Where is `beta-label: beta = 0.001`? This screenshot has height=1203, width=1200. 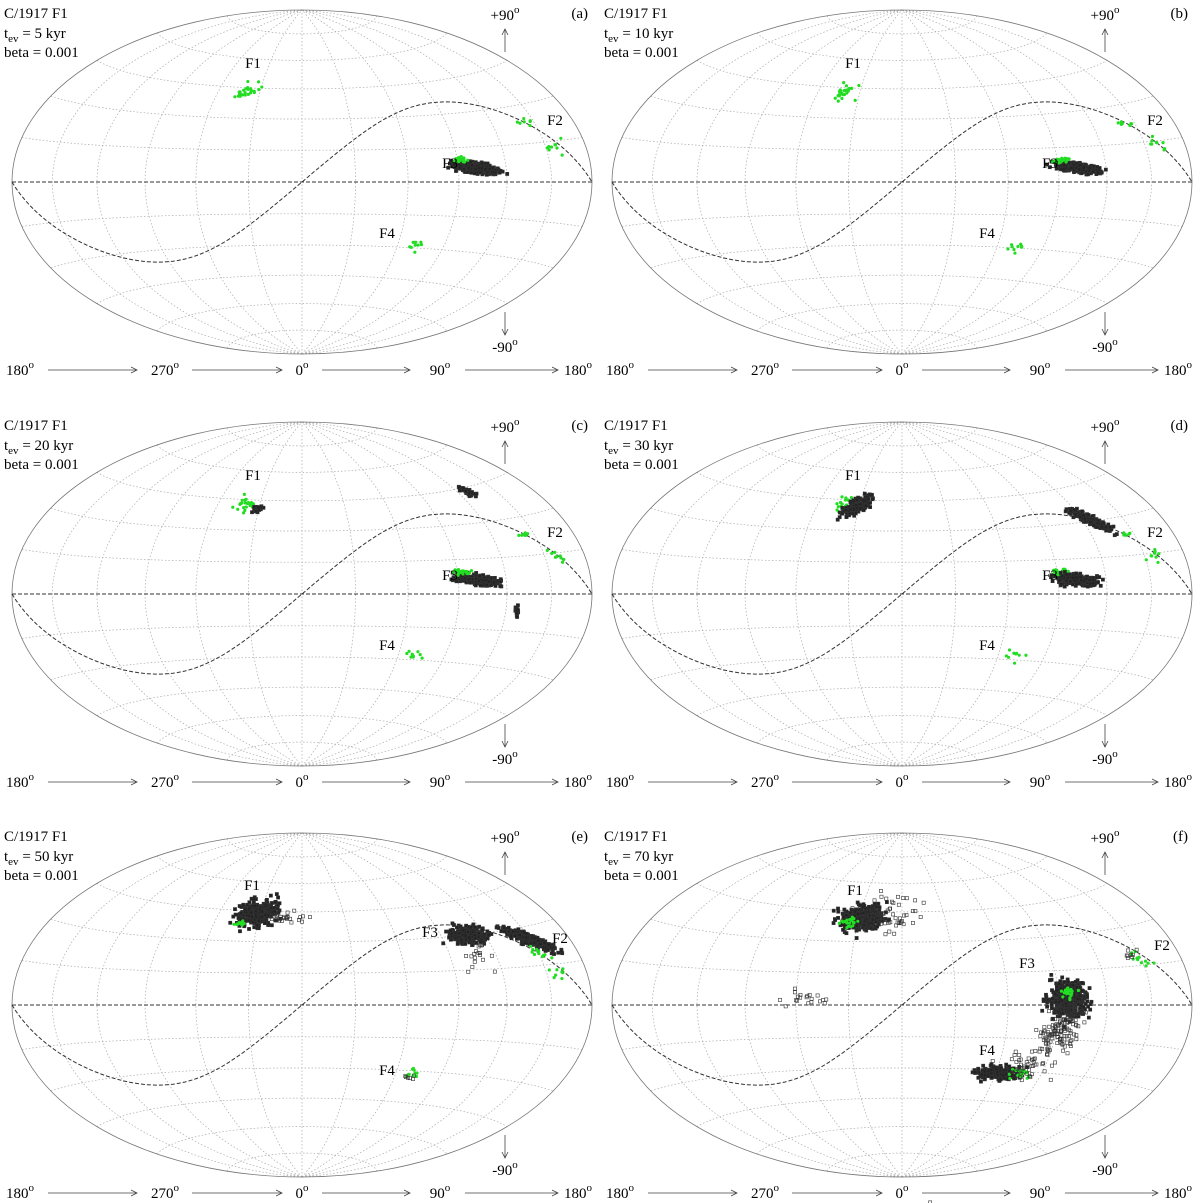 beta-label: beta = 0.001 is located at coordinates (41, 53).